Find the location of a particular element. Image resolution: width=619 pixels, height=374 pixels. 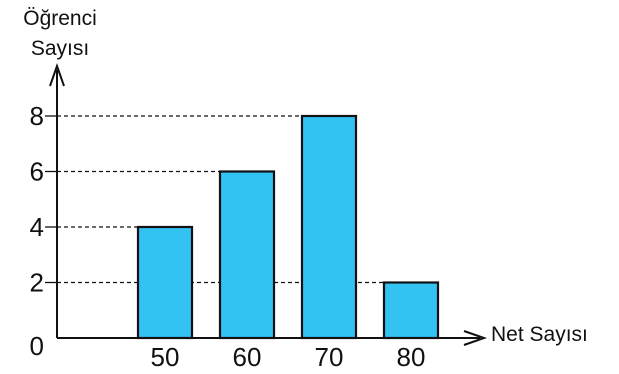

x-tick-labels: 50 60 70 80 is located at coordinates (288, 357).